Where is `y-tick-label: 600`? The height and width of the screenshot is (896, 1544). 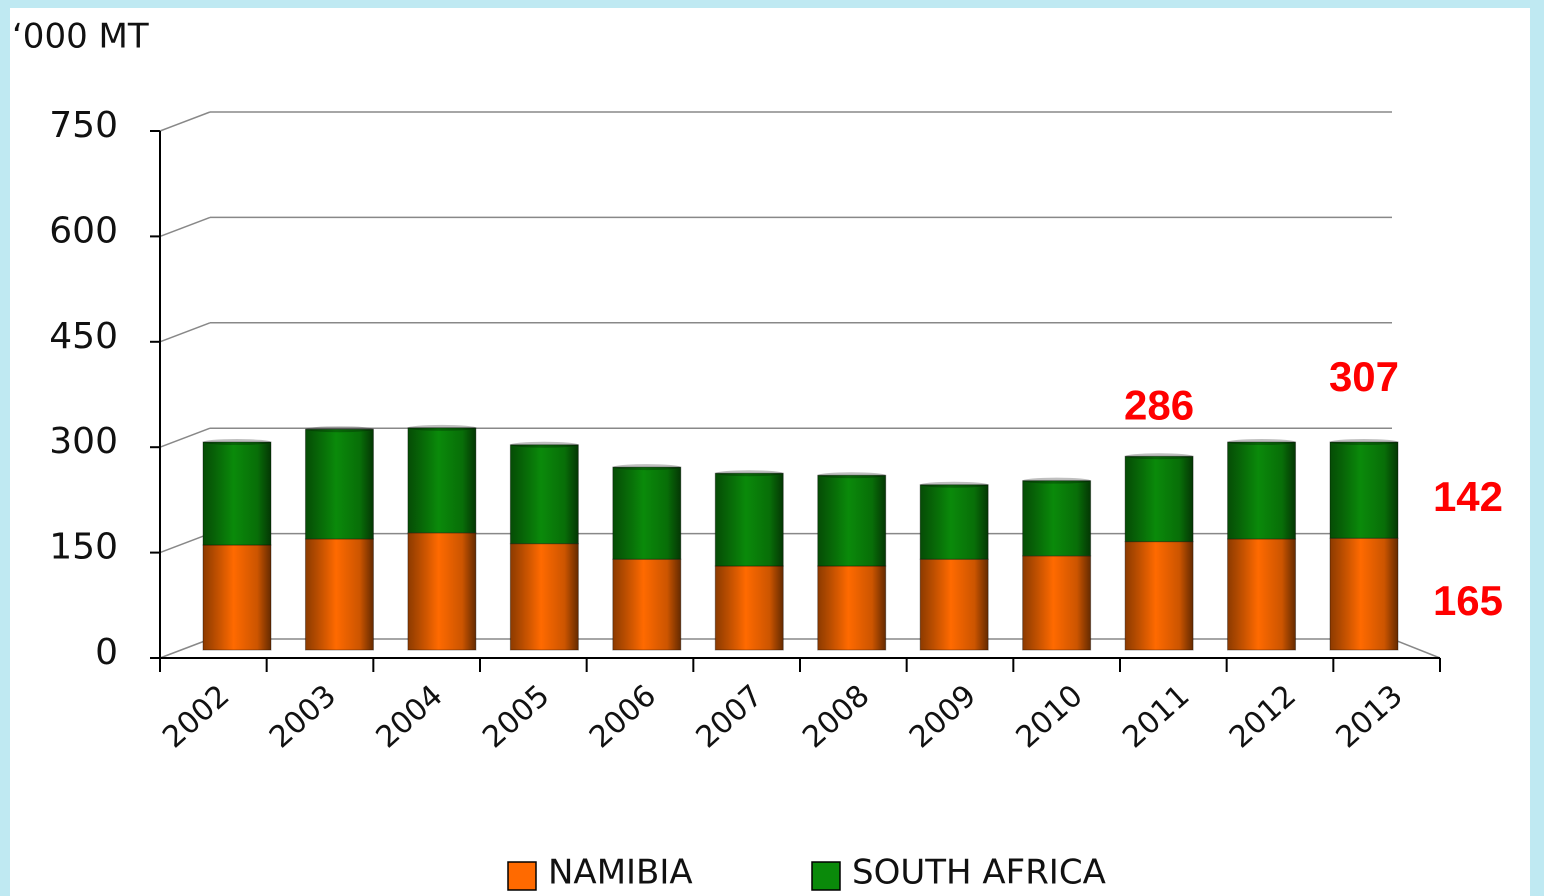 y-tick-label: 600 is located at coordinates (83, 230).